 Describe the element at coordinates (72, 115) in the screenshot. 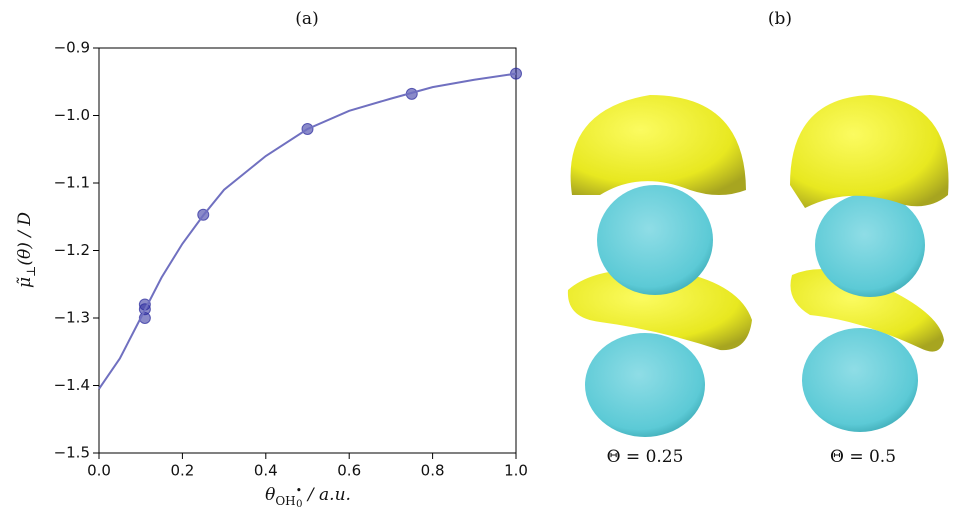

I see `y-tick-label: −1.0` at that location.